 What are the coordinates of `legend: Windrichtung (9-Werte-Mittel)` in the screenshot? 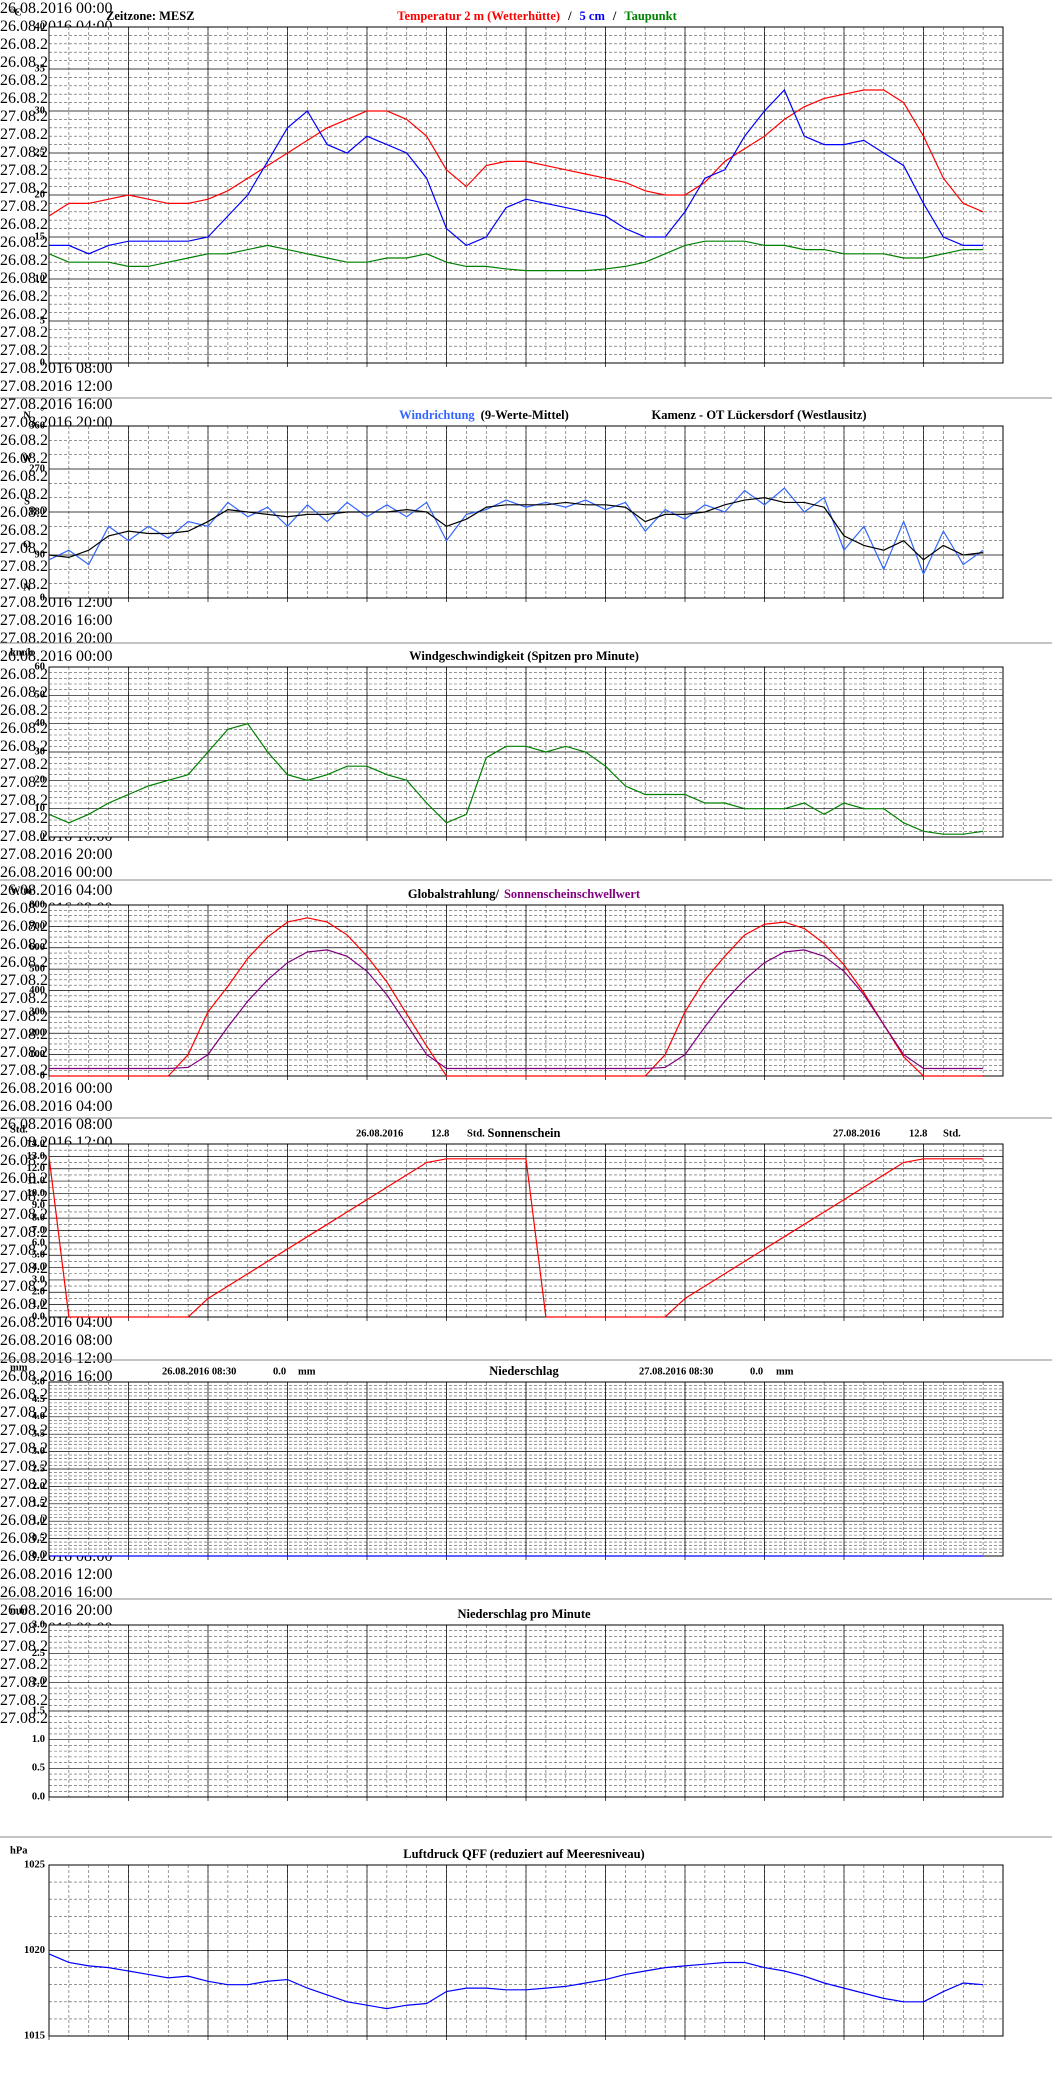 It's located at (484, 415).